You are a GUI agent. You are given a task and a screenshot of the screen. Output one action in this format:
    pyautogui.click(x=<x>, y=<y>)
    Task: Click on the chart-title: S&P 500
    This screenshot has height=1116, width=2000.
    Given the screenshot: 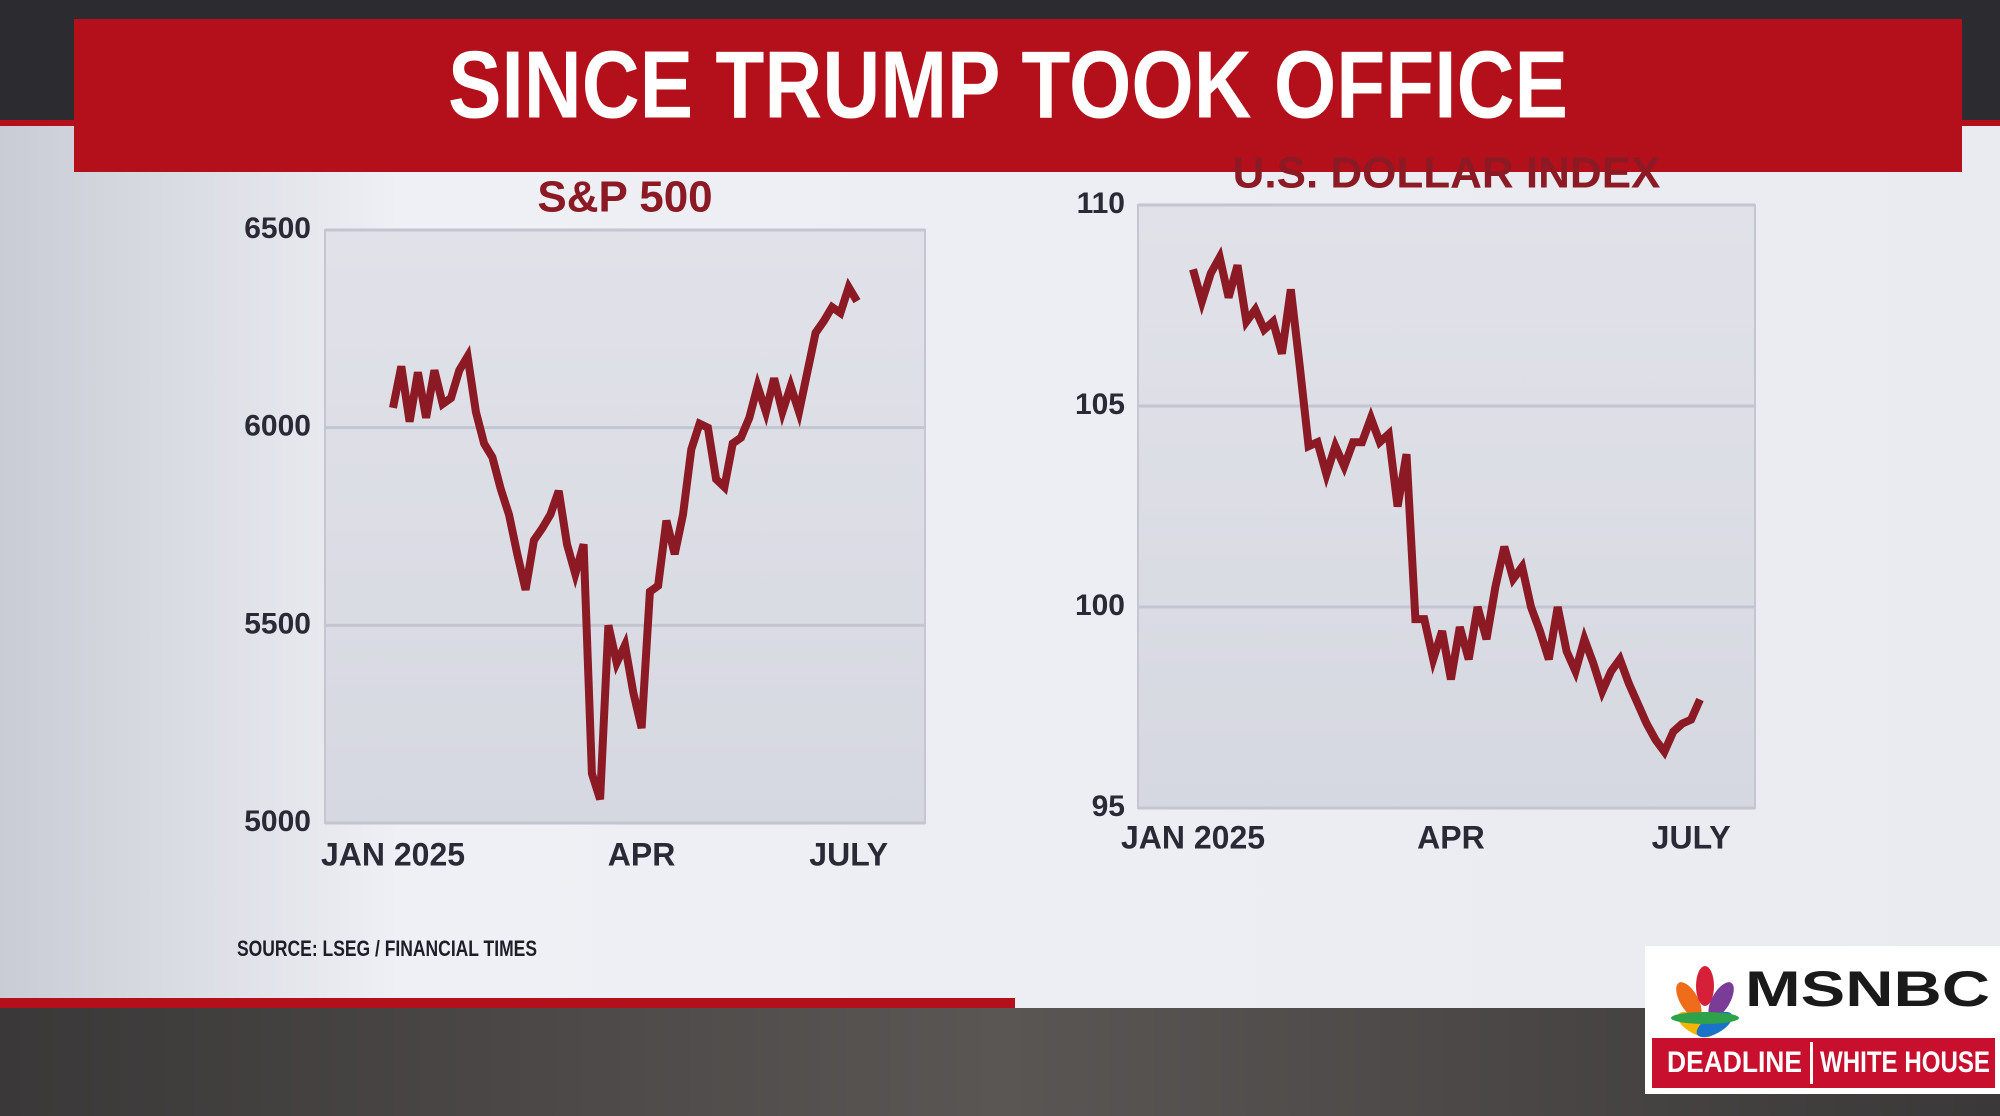 What is the action you would take?
    pyautogui.click(x=624, y=197)
    